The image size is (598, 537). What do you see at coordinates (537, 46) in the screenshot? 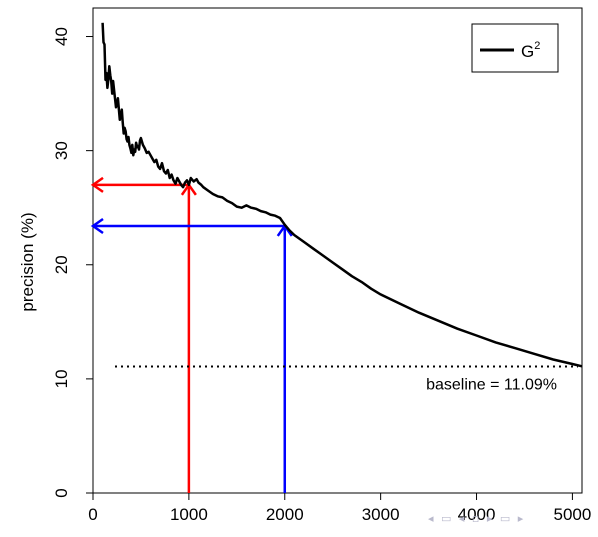
I see `legend-label-superscript: 2` at bounding box center [537, 46].